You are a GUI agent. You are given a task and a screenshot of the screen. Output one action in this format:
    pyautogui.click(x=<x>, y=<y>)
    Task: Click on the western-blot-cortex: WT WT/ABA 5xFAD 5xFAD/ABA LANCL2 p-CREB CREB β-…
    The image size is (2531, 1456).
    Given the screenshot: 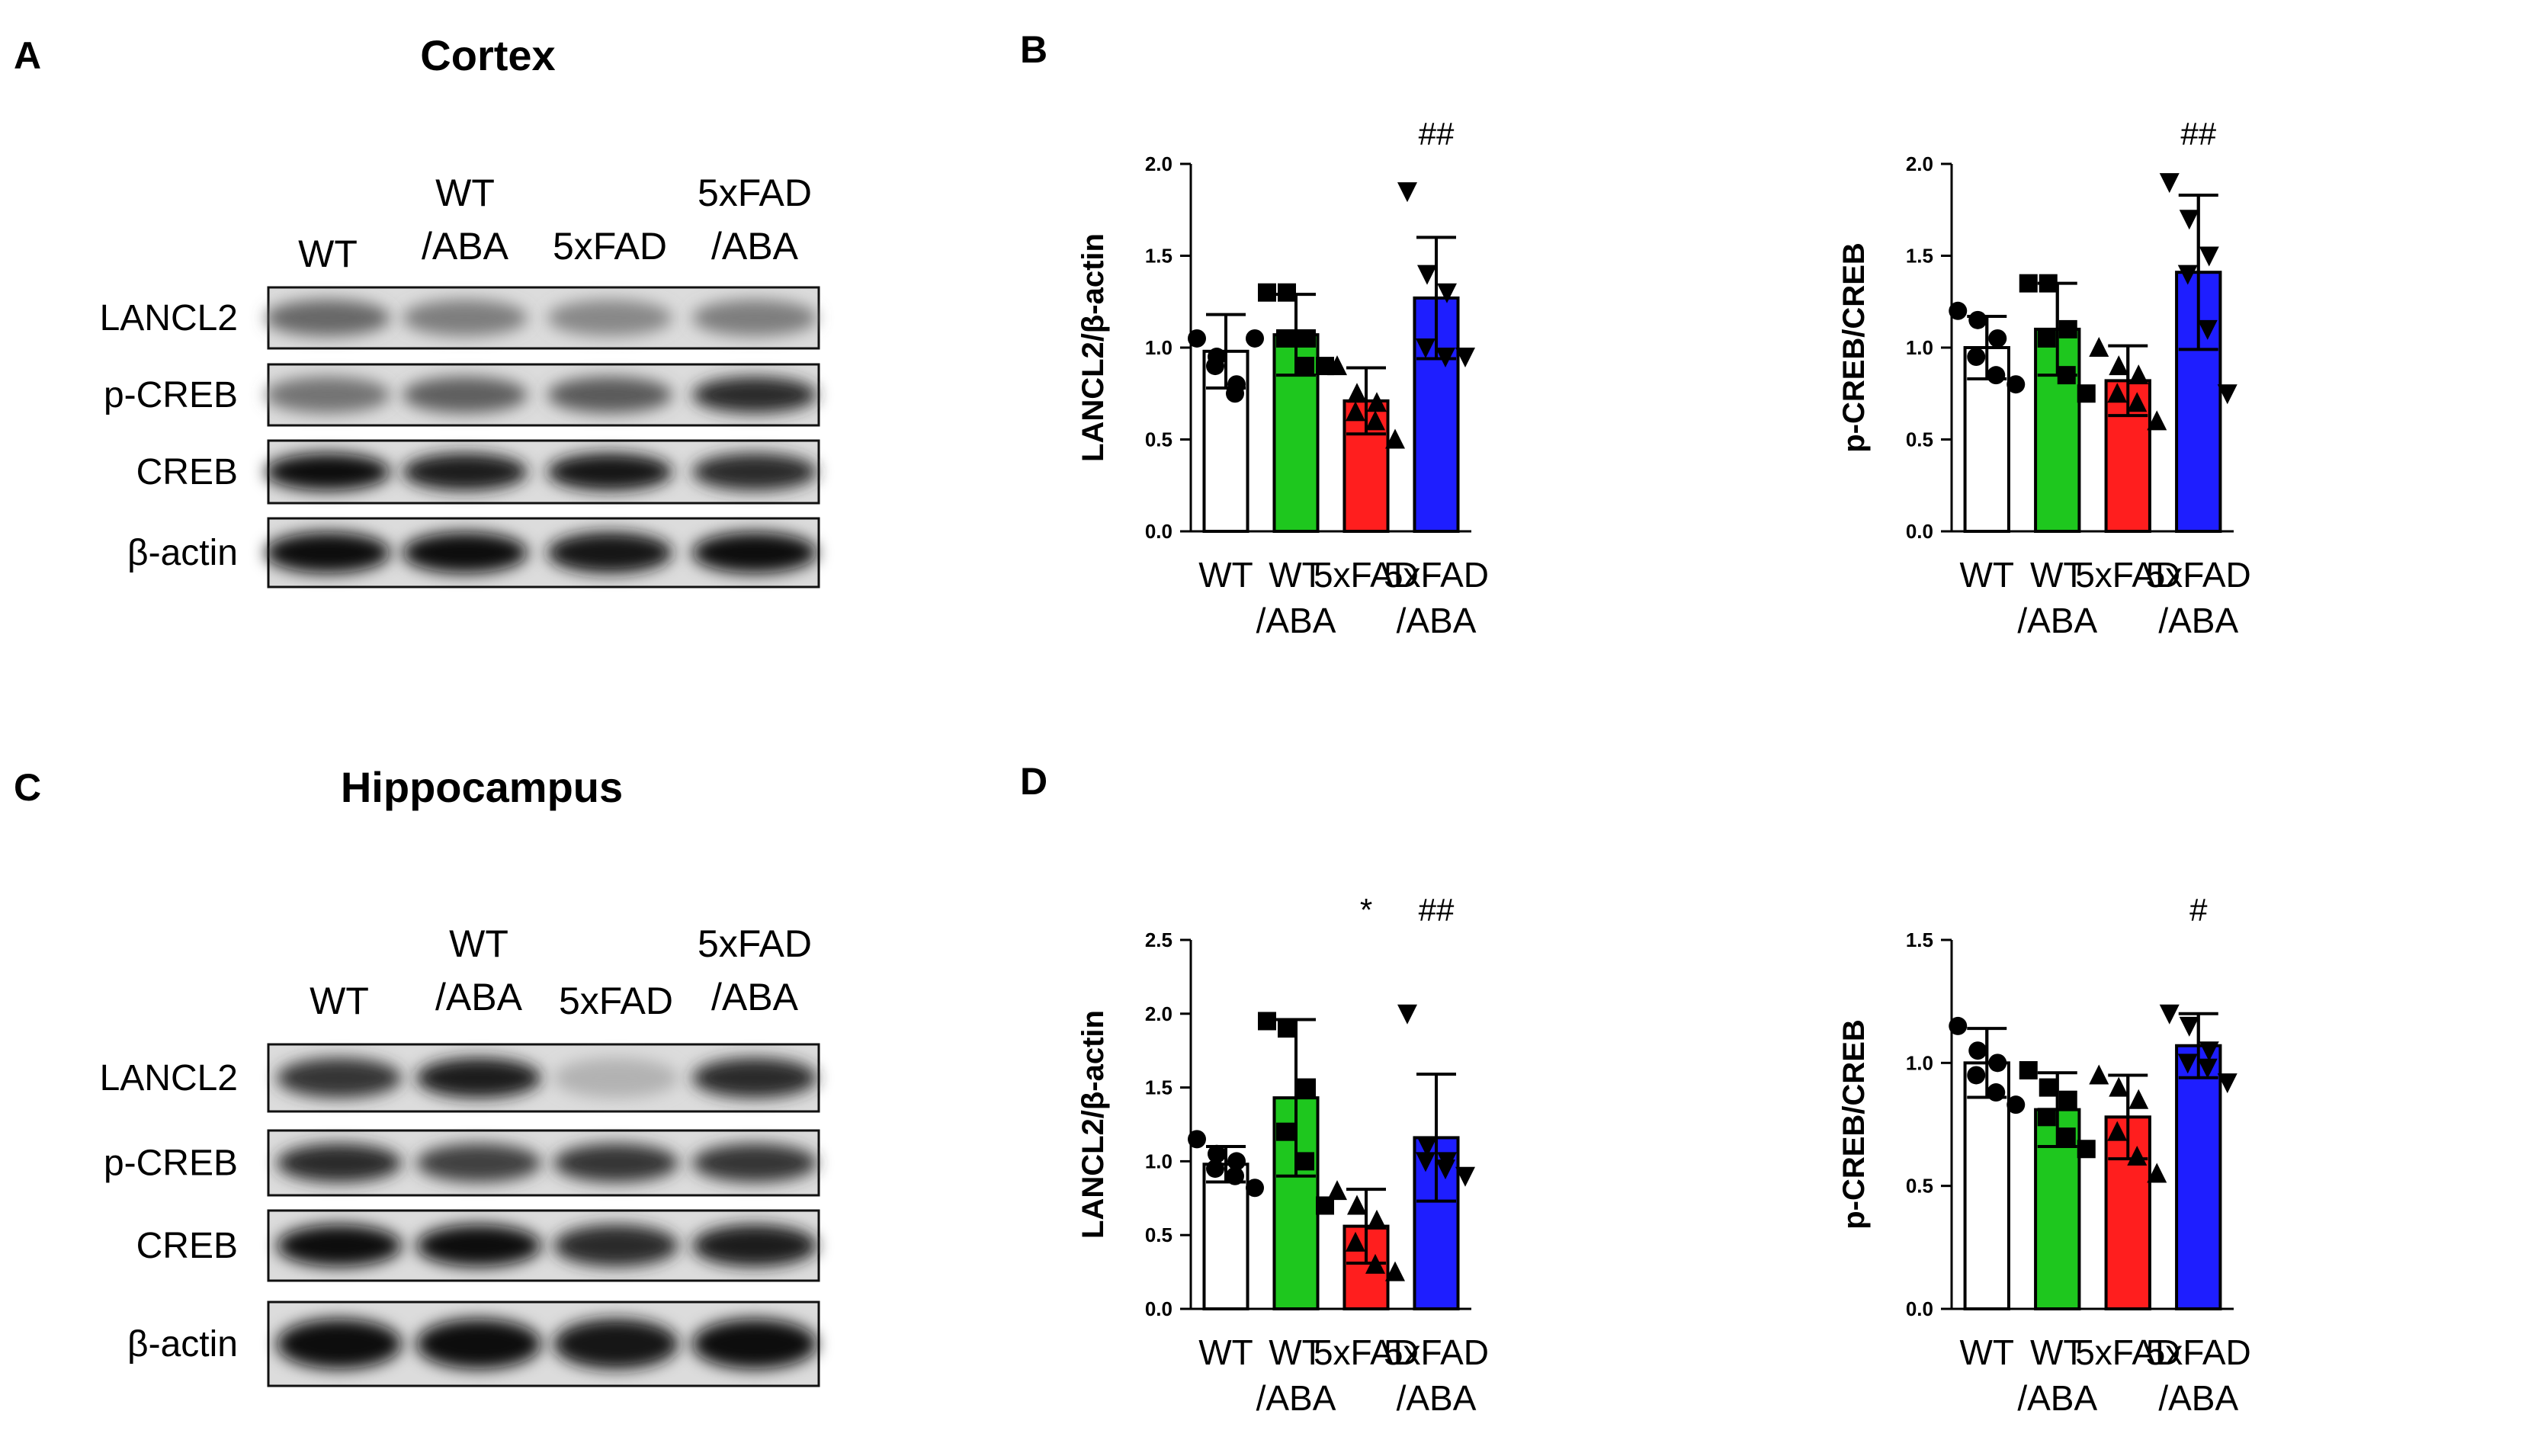 What is the action you would take?
    pyautogui.click(x=460, y=380)
    